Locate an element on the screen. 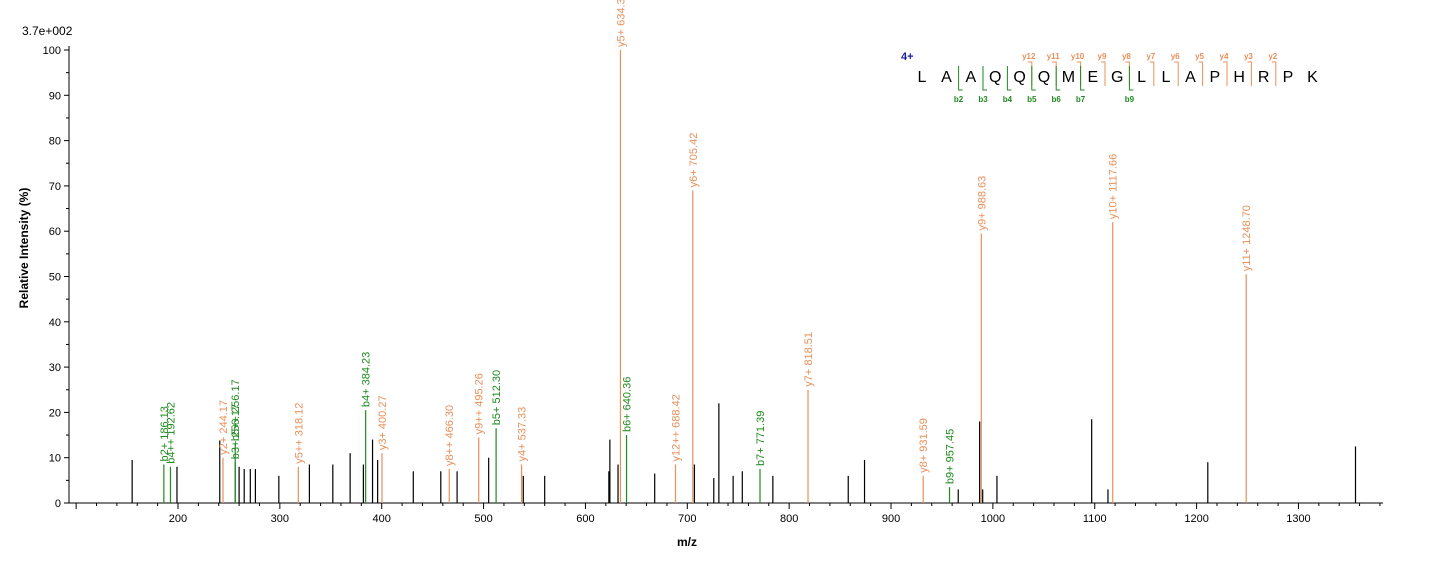 The height and width of the screenshot is (567, 1436). y-tick-label: 30 is located at coordinates (55, 368).